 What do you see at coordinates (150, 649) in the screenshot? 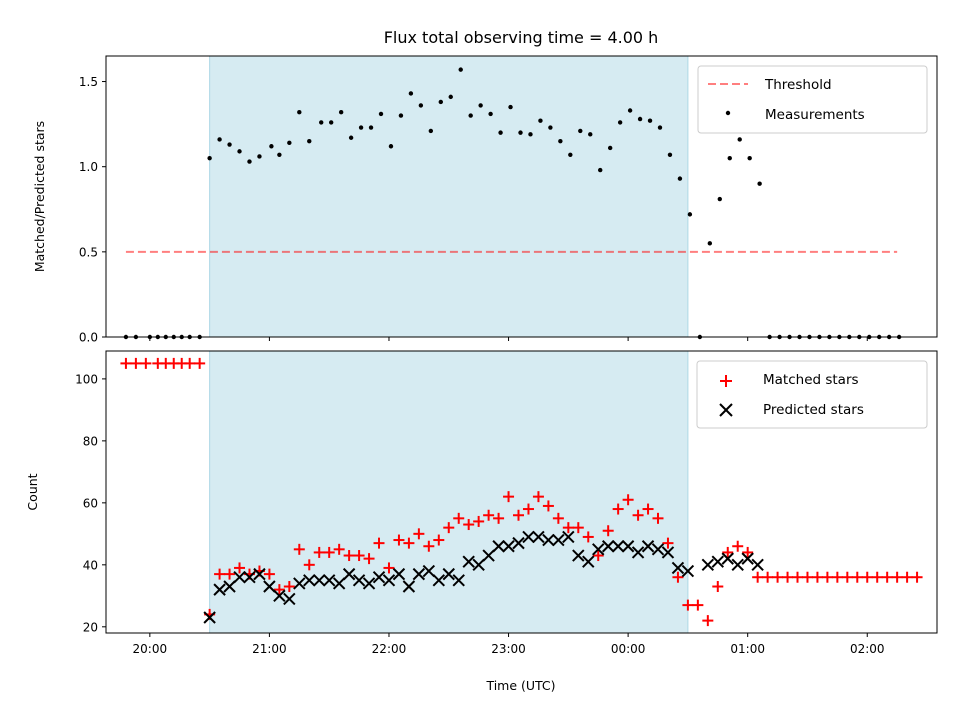
I see `x-tick-label: 20:00` at bounding box center [150, 649].